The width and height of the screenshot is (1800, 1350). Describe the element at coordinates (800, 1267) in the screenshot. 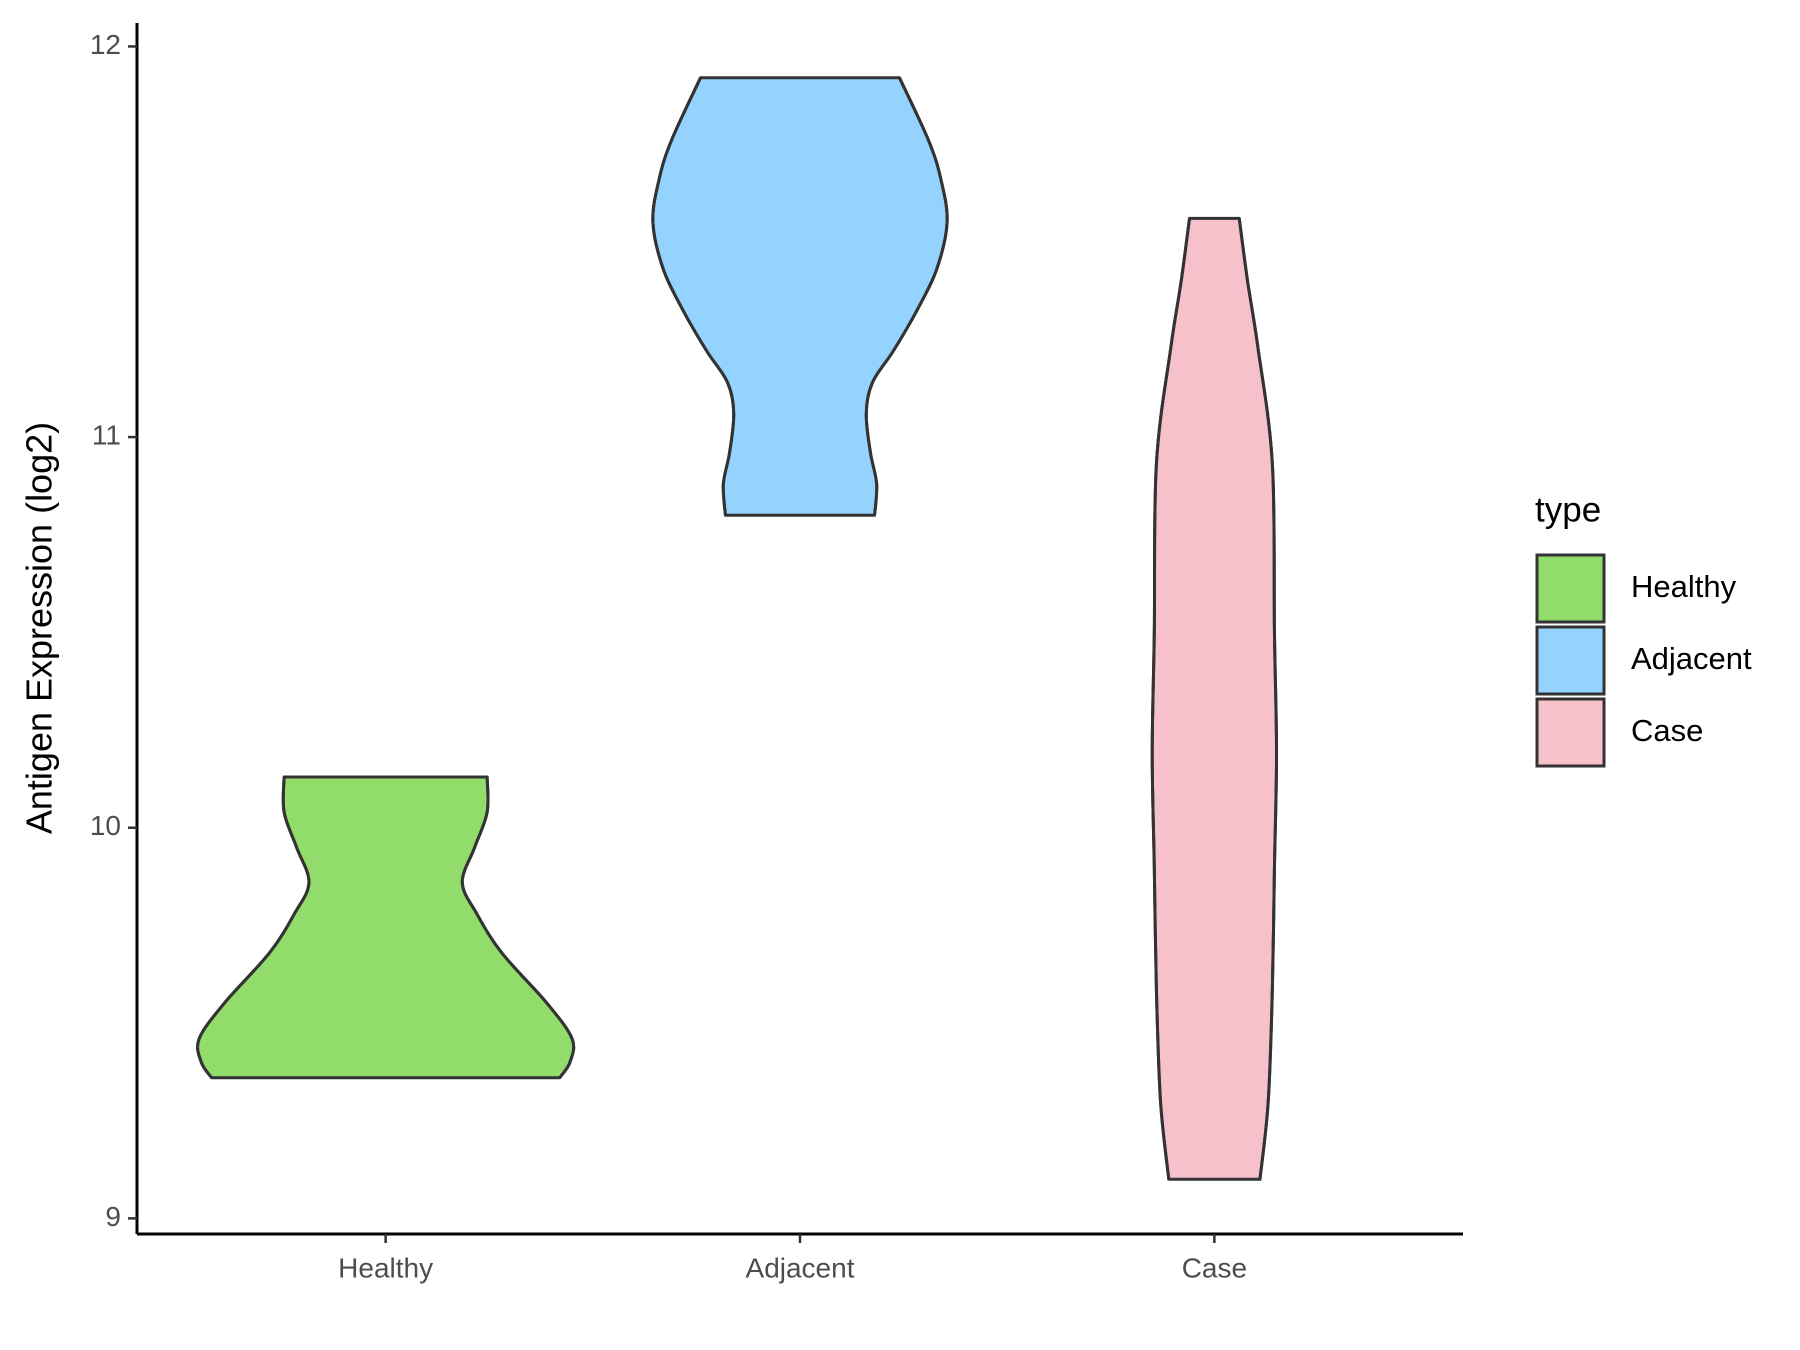

I see `x-tick-label: Adjacent` at that location.